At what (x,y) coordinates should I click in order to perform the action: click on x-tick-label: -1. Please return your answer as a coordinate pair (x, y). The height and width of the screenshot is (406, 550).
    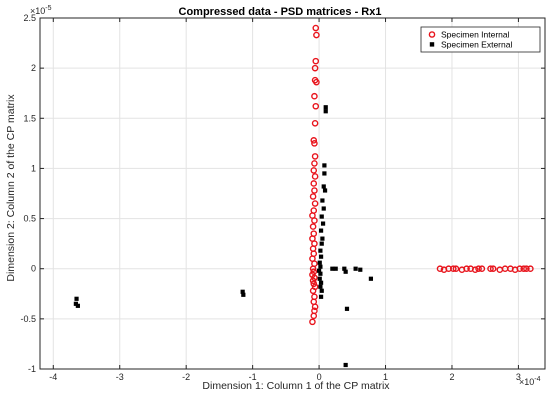
    Looking at the image, I should click on (253, 377).